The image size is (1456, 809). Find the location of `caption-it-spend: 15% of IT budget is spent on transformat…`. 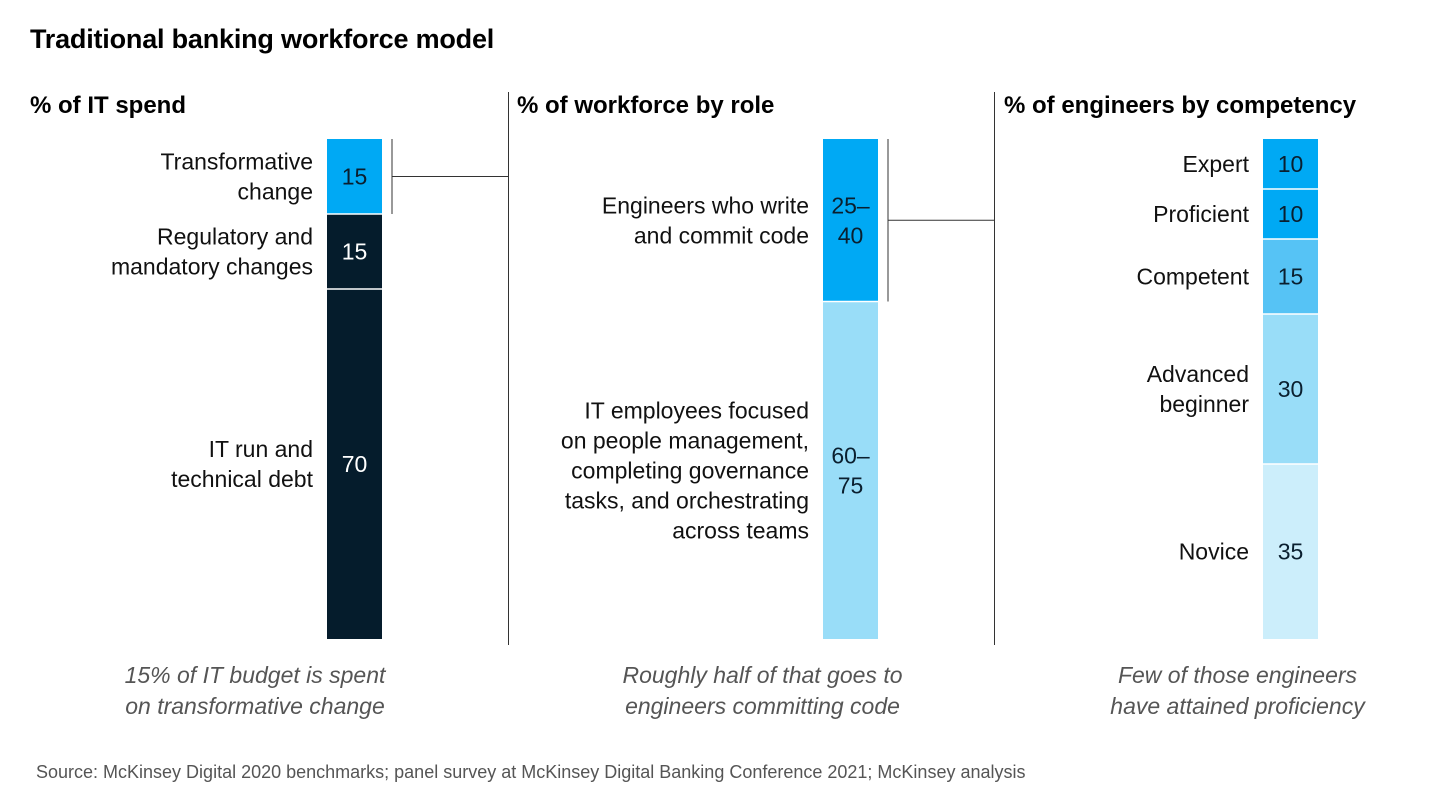

caption-it-spend: 15% of IT budget is spent on transformat… is located at coordinates (255, 691).